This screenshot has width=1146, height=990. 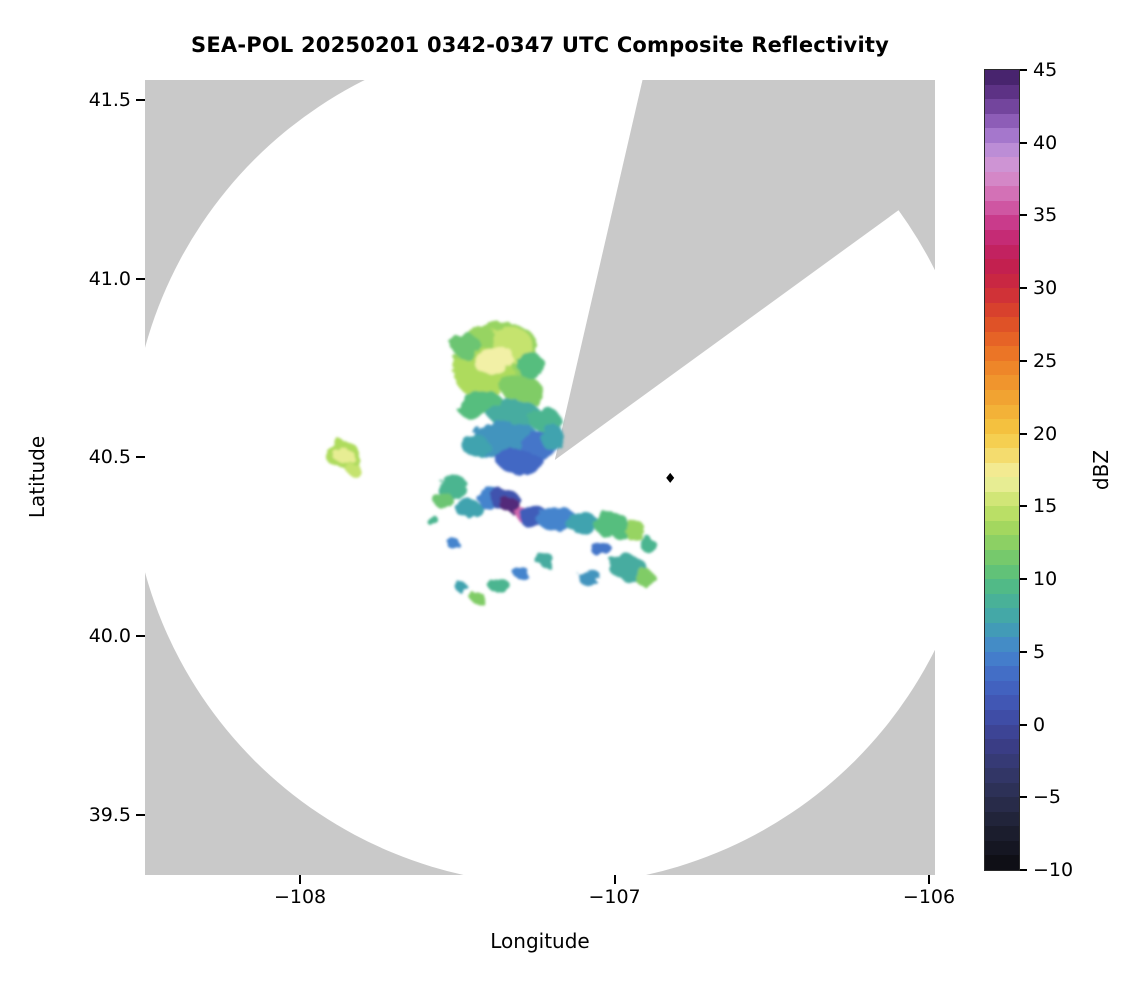 I want to click on colorbar-tick-label: 40, so click(x=1045, y=142).